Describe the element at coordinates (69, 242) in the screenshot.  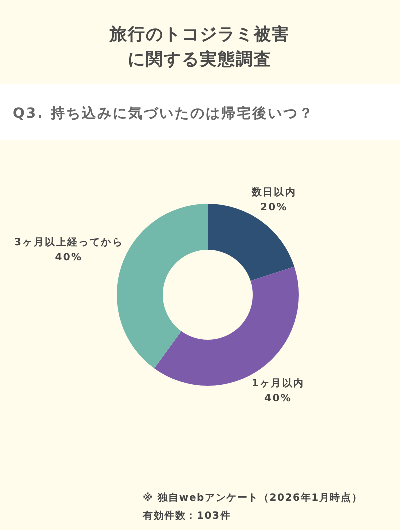
I see `slice-label: 3ヶ月以上経ってから` at that location.